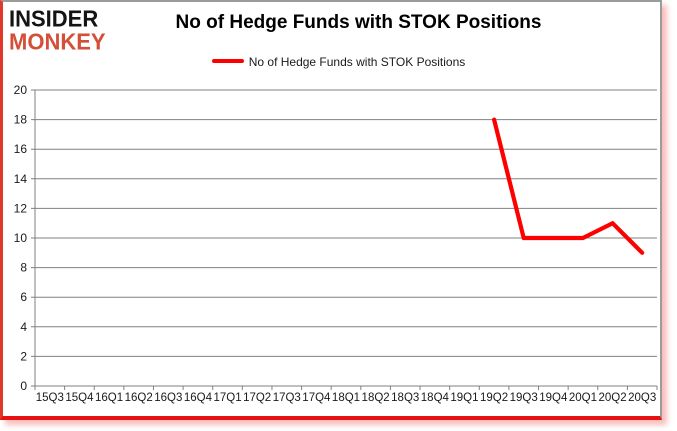 This screenshot has width=677, height=431. Describe the element at coordinates (23, 297) in the screenshot. I see `y-axis-tick-label: 6` at that location.